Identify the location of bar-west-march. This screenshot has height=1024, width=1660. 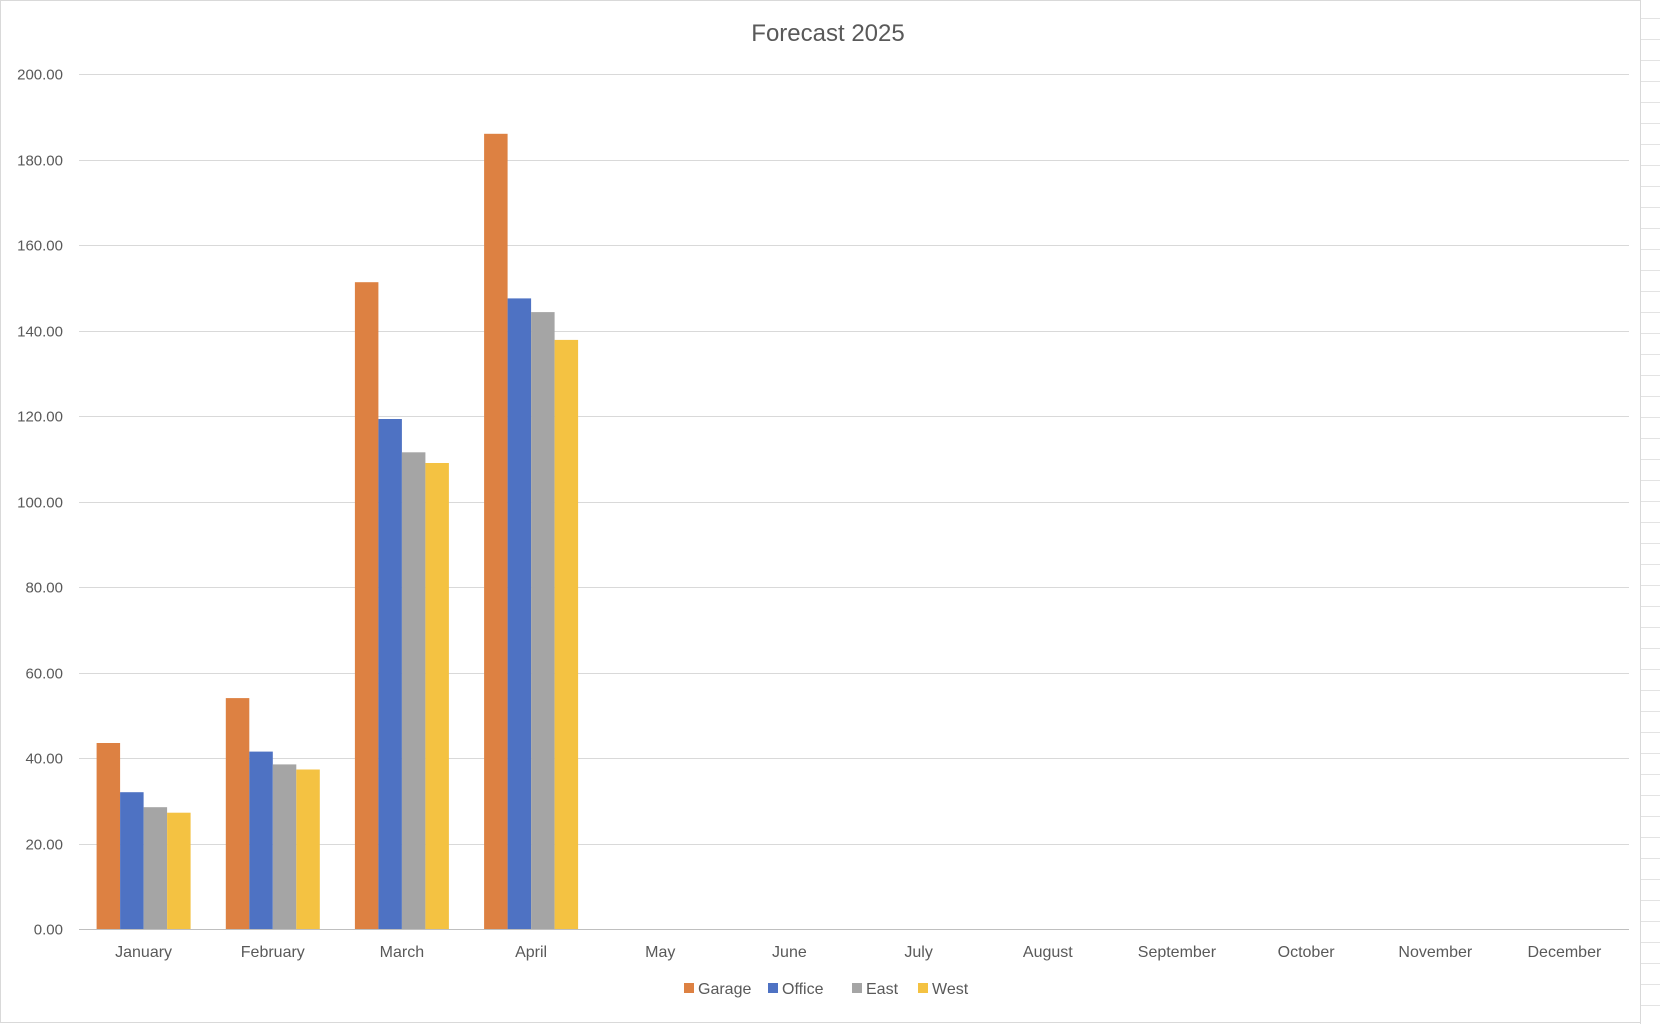
(437, 696).